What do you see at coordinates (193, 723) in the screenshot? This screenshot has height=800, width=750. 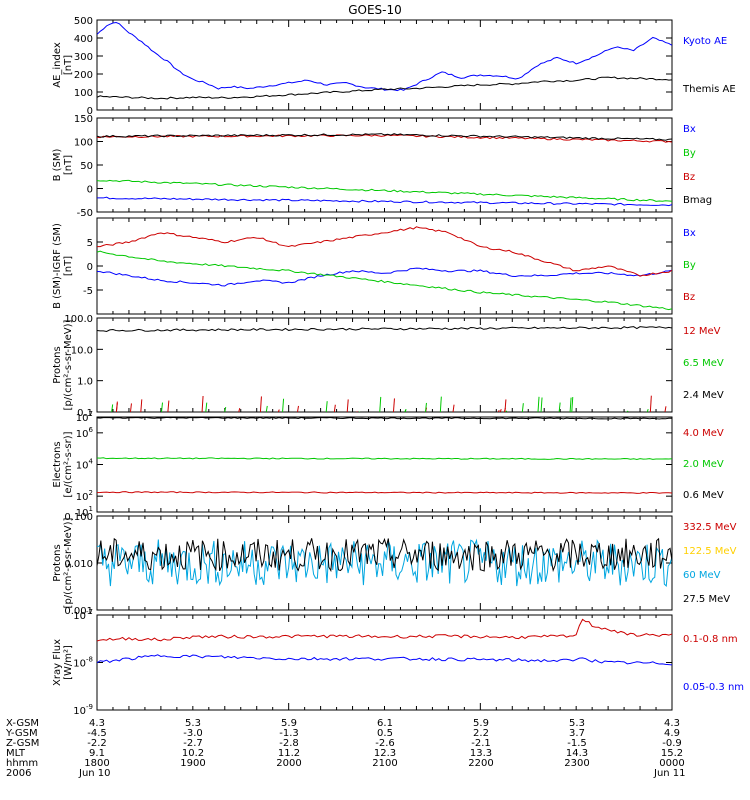 I see `footer-value: 5.3` at bounding box center [193, 723].